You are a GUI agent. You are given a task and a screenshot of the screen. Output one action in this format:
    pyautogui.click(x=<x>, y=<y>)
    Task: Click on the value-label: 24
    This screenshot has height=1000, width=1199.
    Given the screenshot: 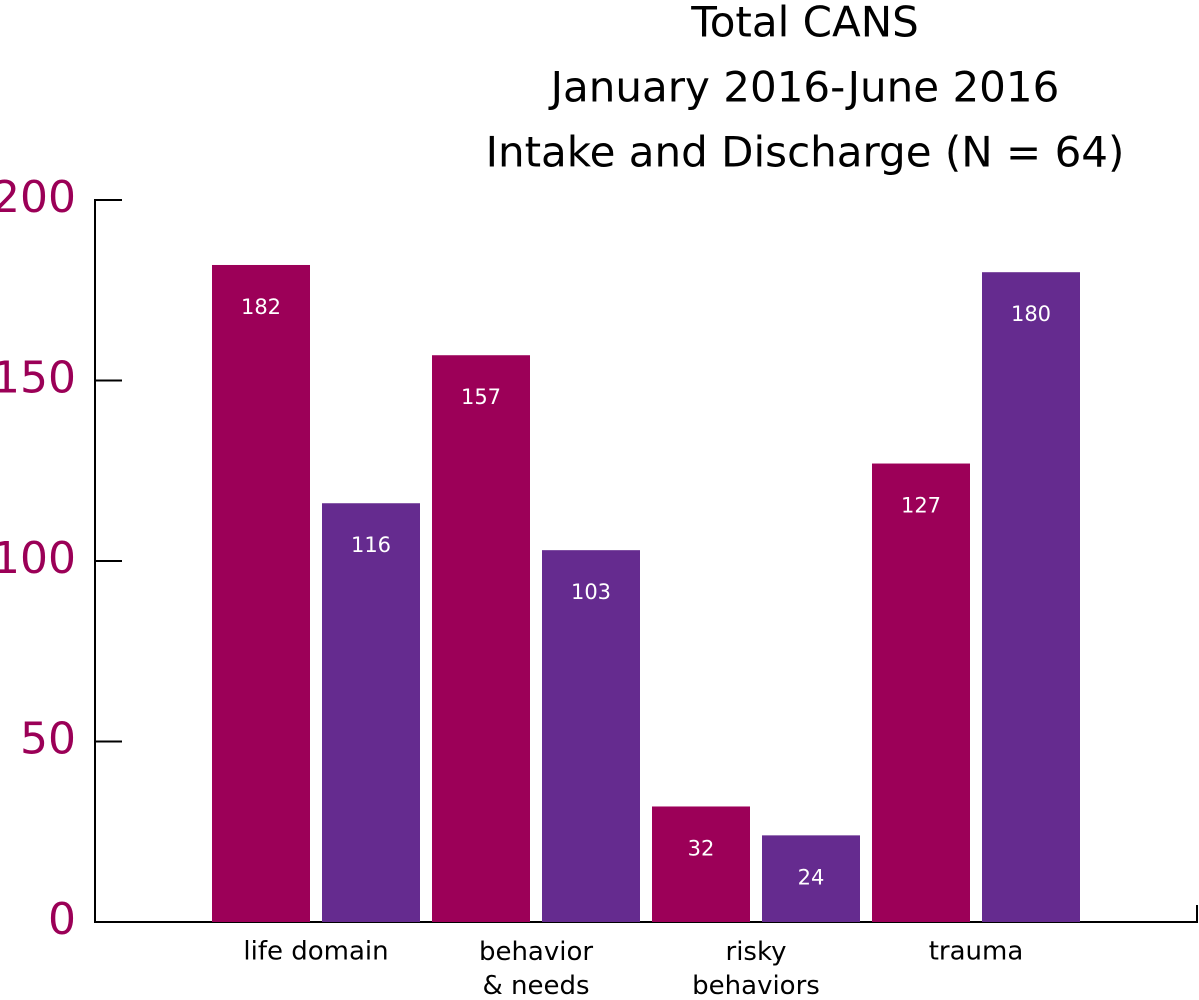 What is the action you would take?
    pyautogui.click(x=811, y=877)
    